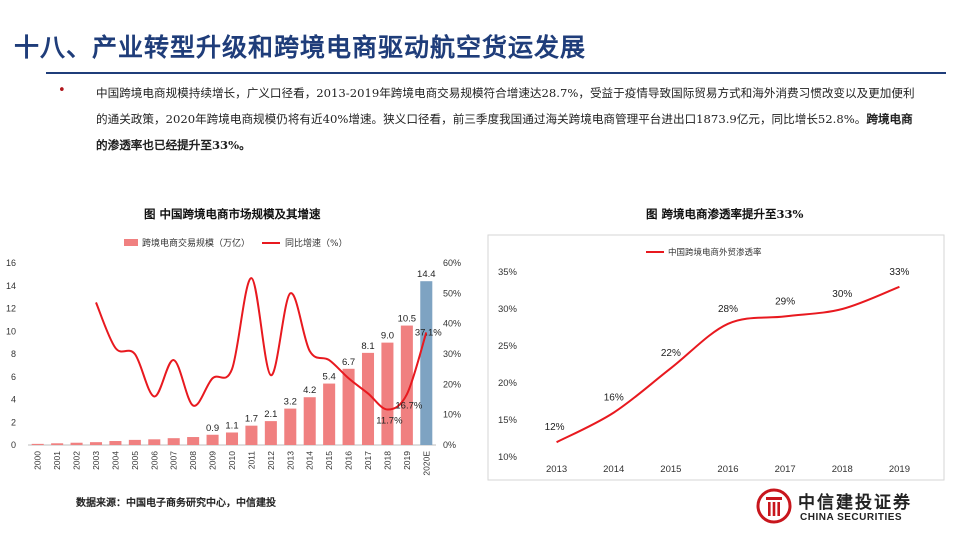  Describe the element at coordinates (389, 421) in the screenshot. I see `growth-value-label: 11.7%` at that location.